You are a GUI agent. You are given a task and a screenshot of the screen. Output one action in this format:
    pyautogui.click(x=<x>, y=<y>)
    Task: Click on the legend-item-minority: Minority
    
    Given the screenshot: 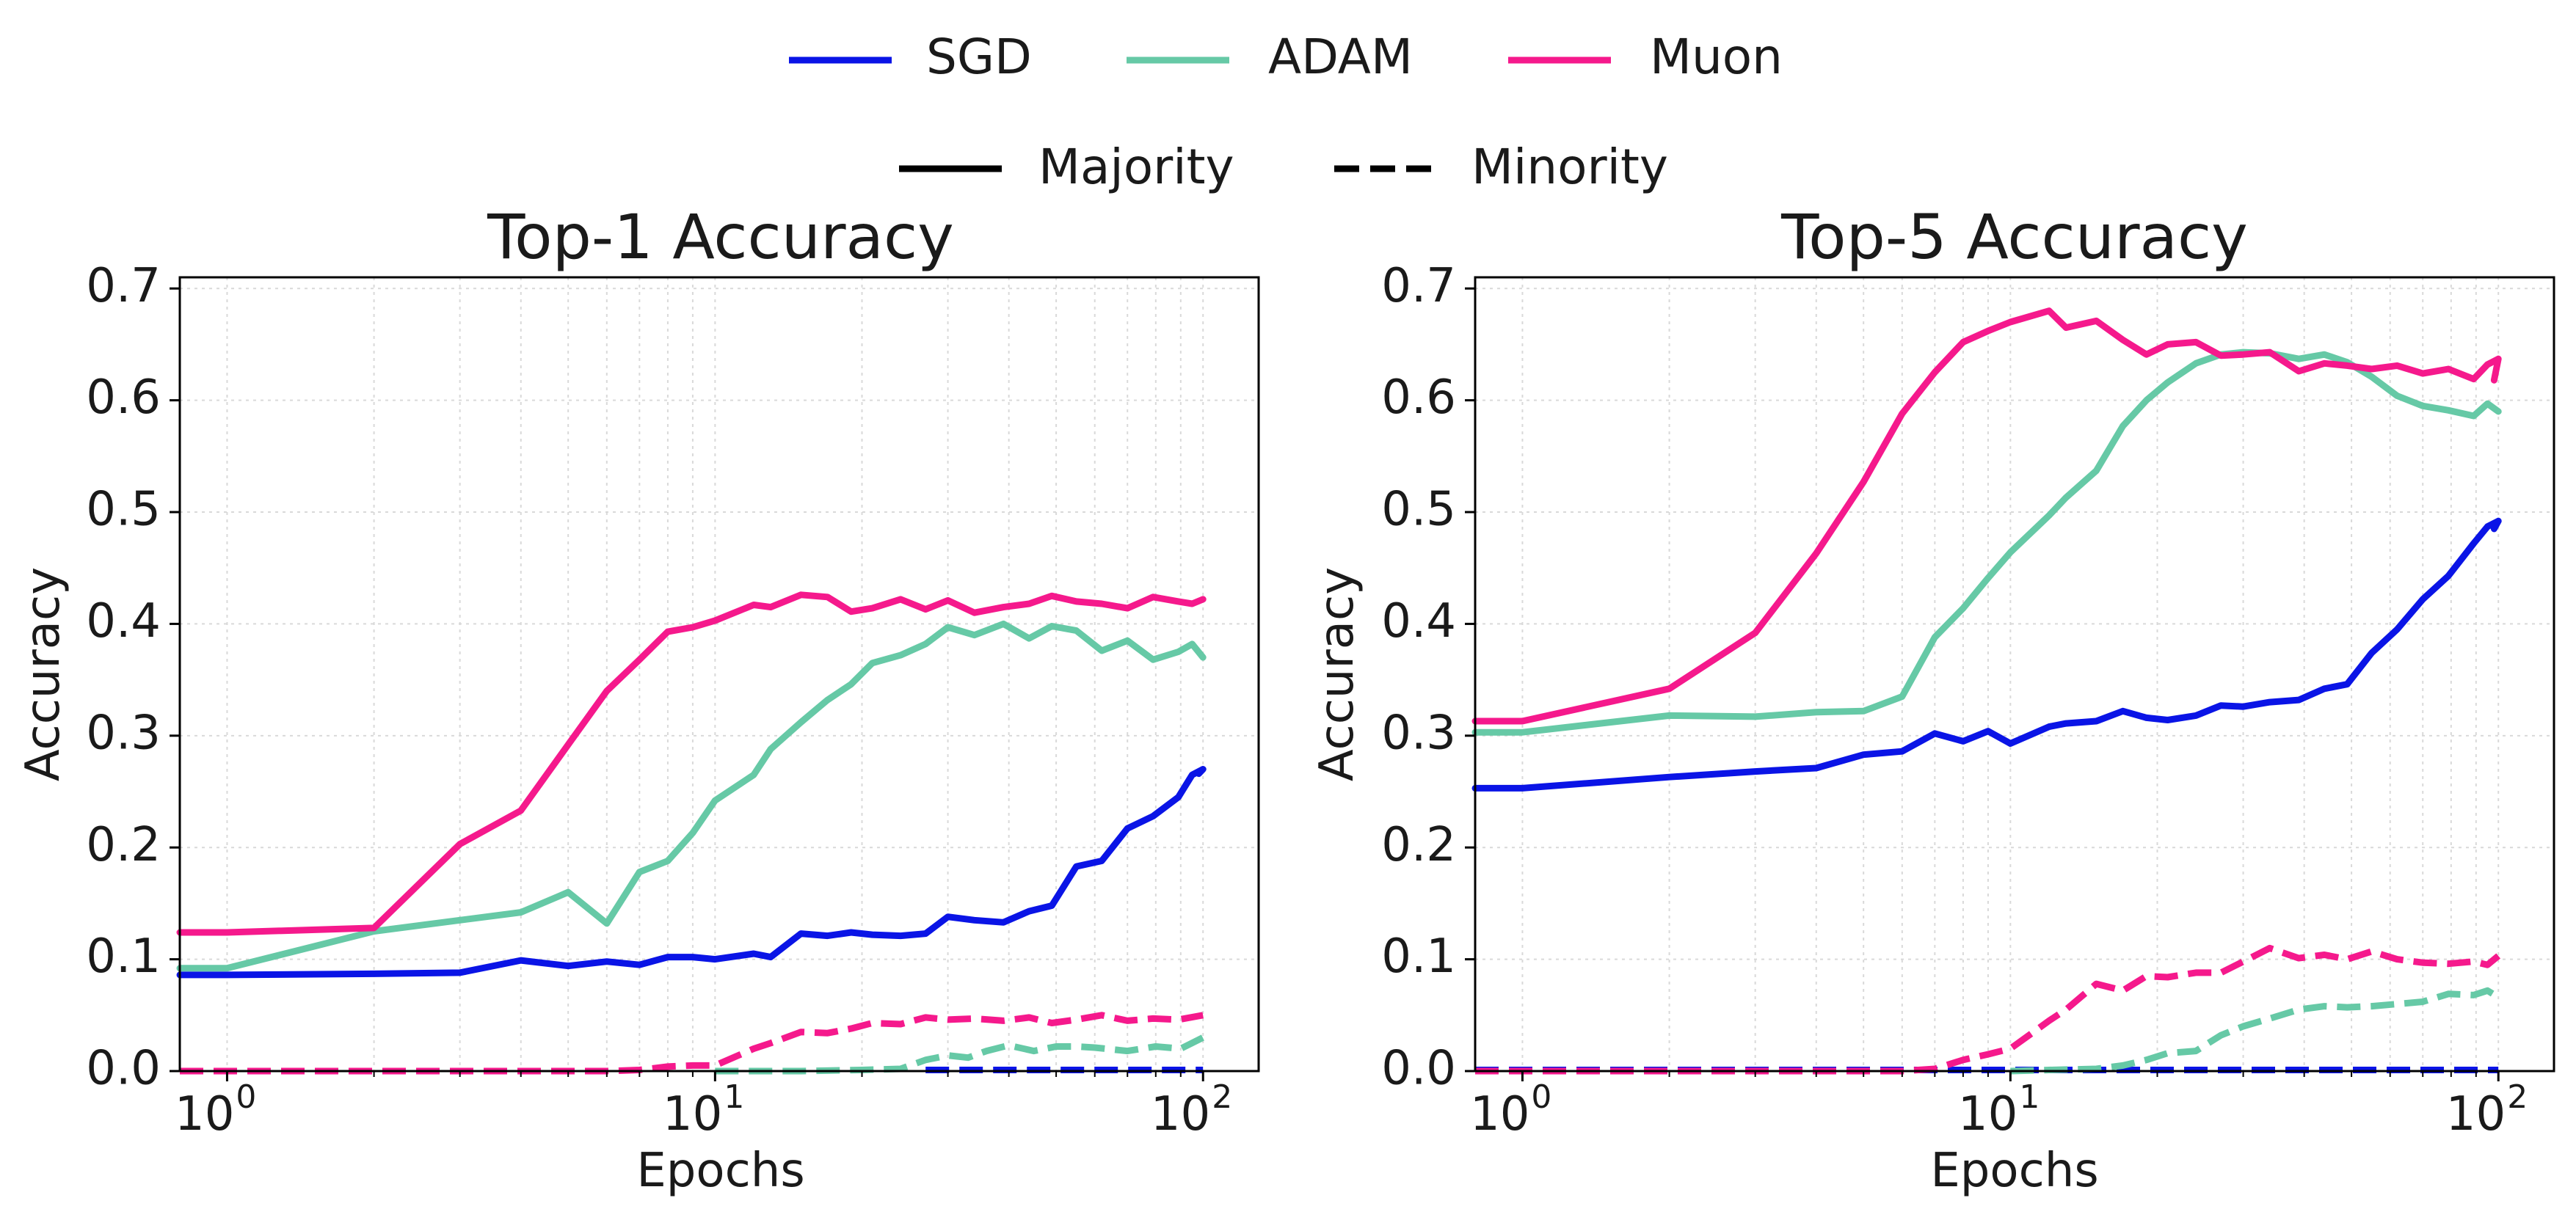 What is the action you would take?
    pyautogui.click(x=1501, y=167)
    